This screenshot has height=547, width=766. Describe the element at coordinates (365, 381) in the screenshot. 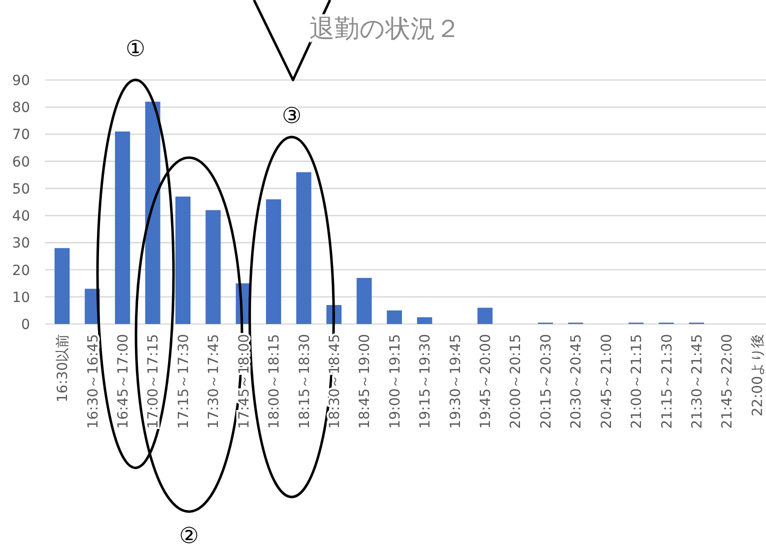

I see `x-tick-label: 18:45～19:00` at that location.